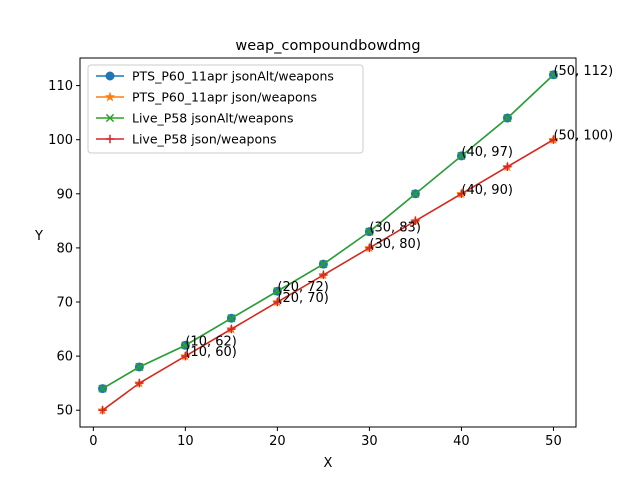  I want to click on x-tick-label: 50, so click(553, 441).